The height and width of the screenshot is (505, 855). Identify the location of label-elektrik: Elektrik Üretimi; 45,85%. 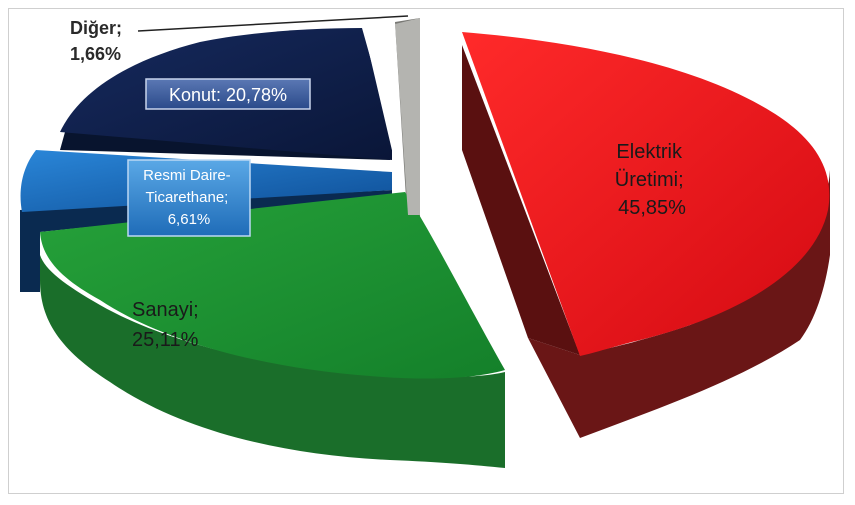
(652, 180).